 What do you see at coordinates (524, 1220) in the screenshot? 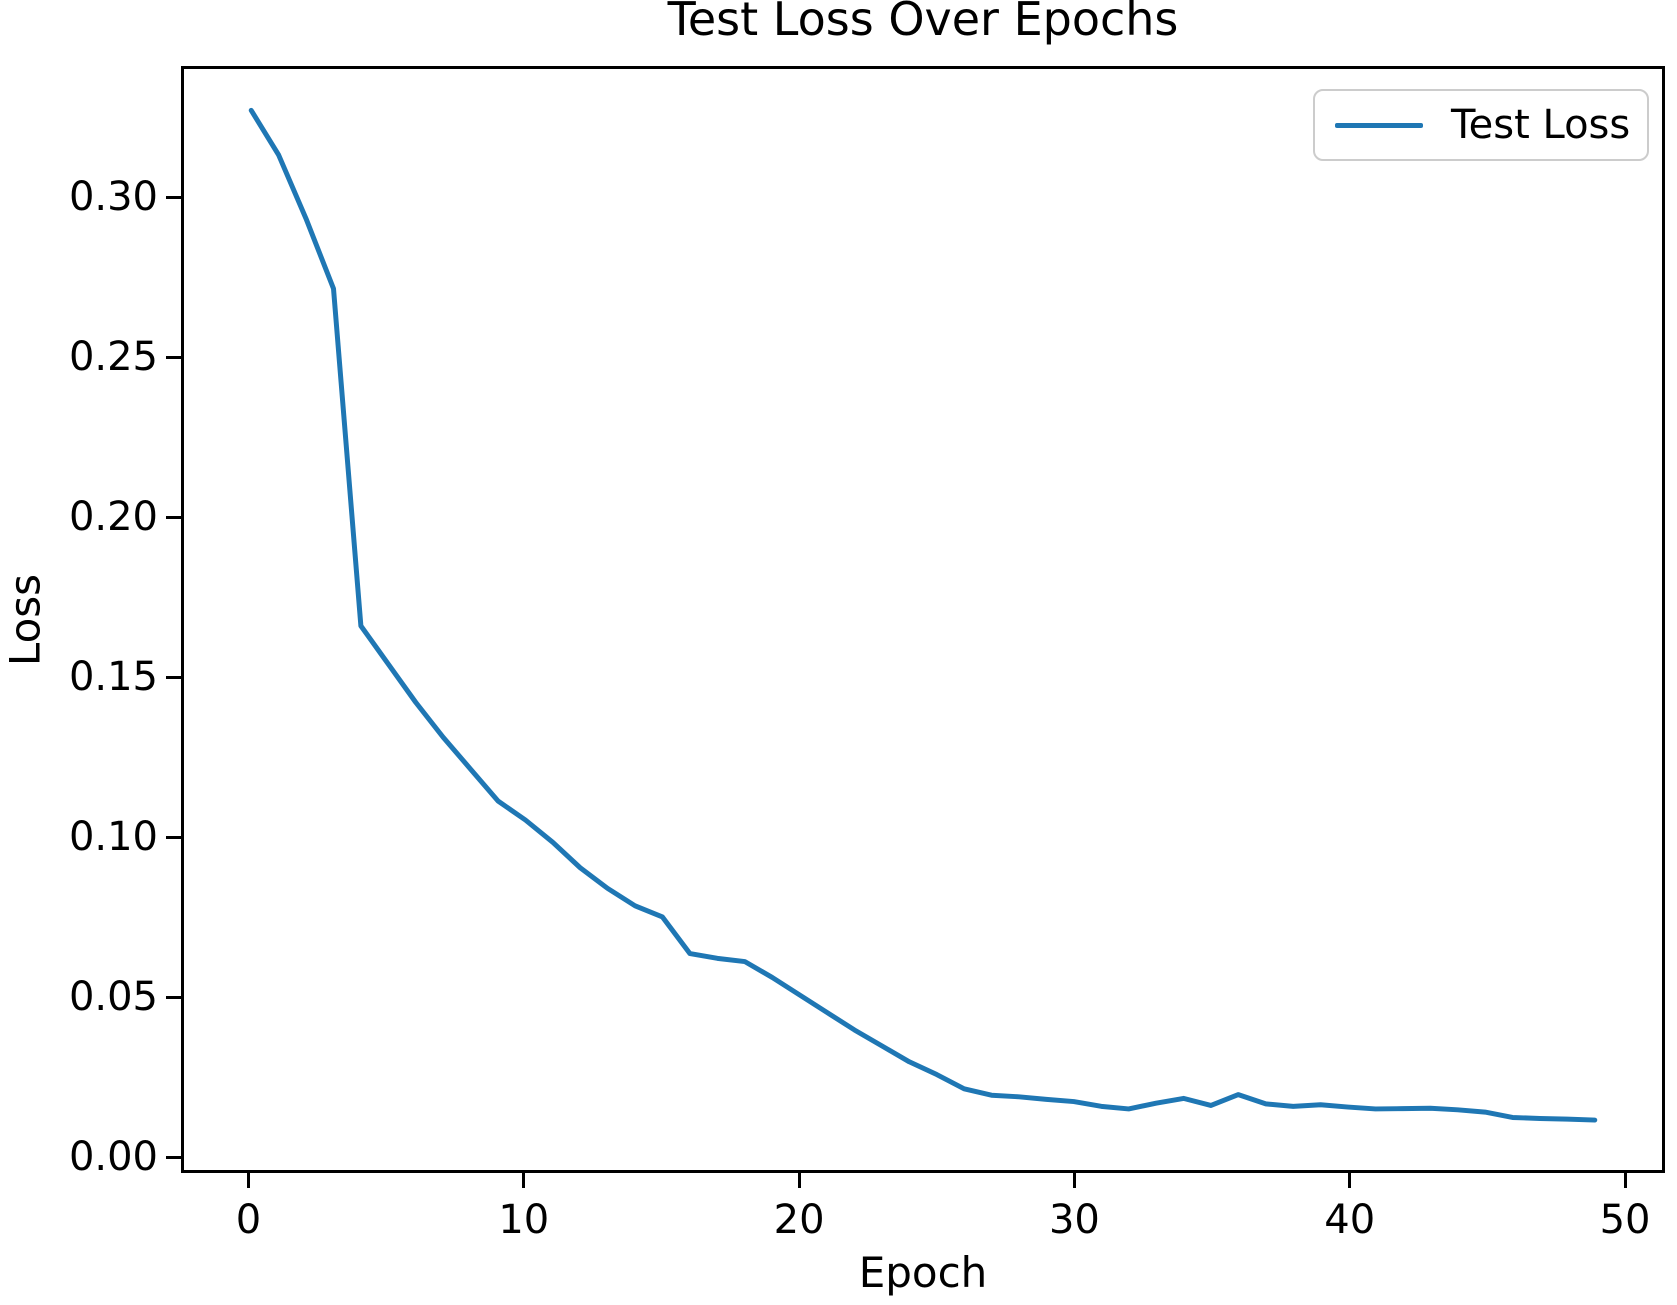
I see `x-tick-label: 10` at bounding box center [524, 1220].